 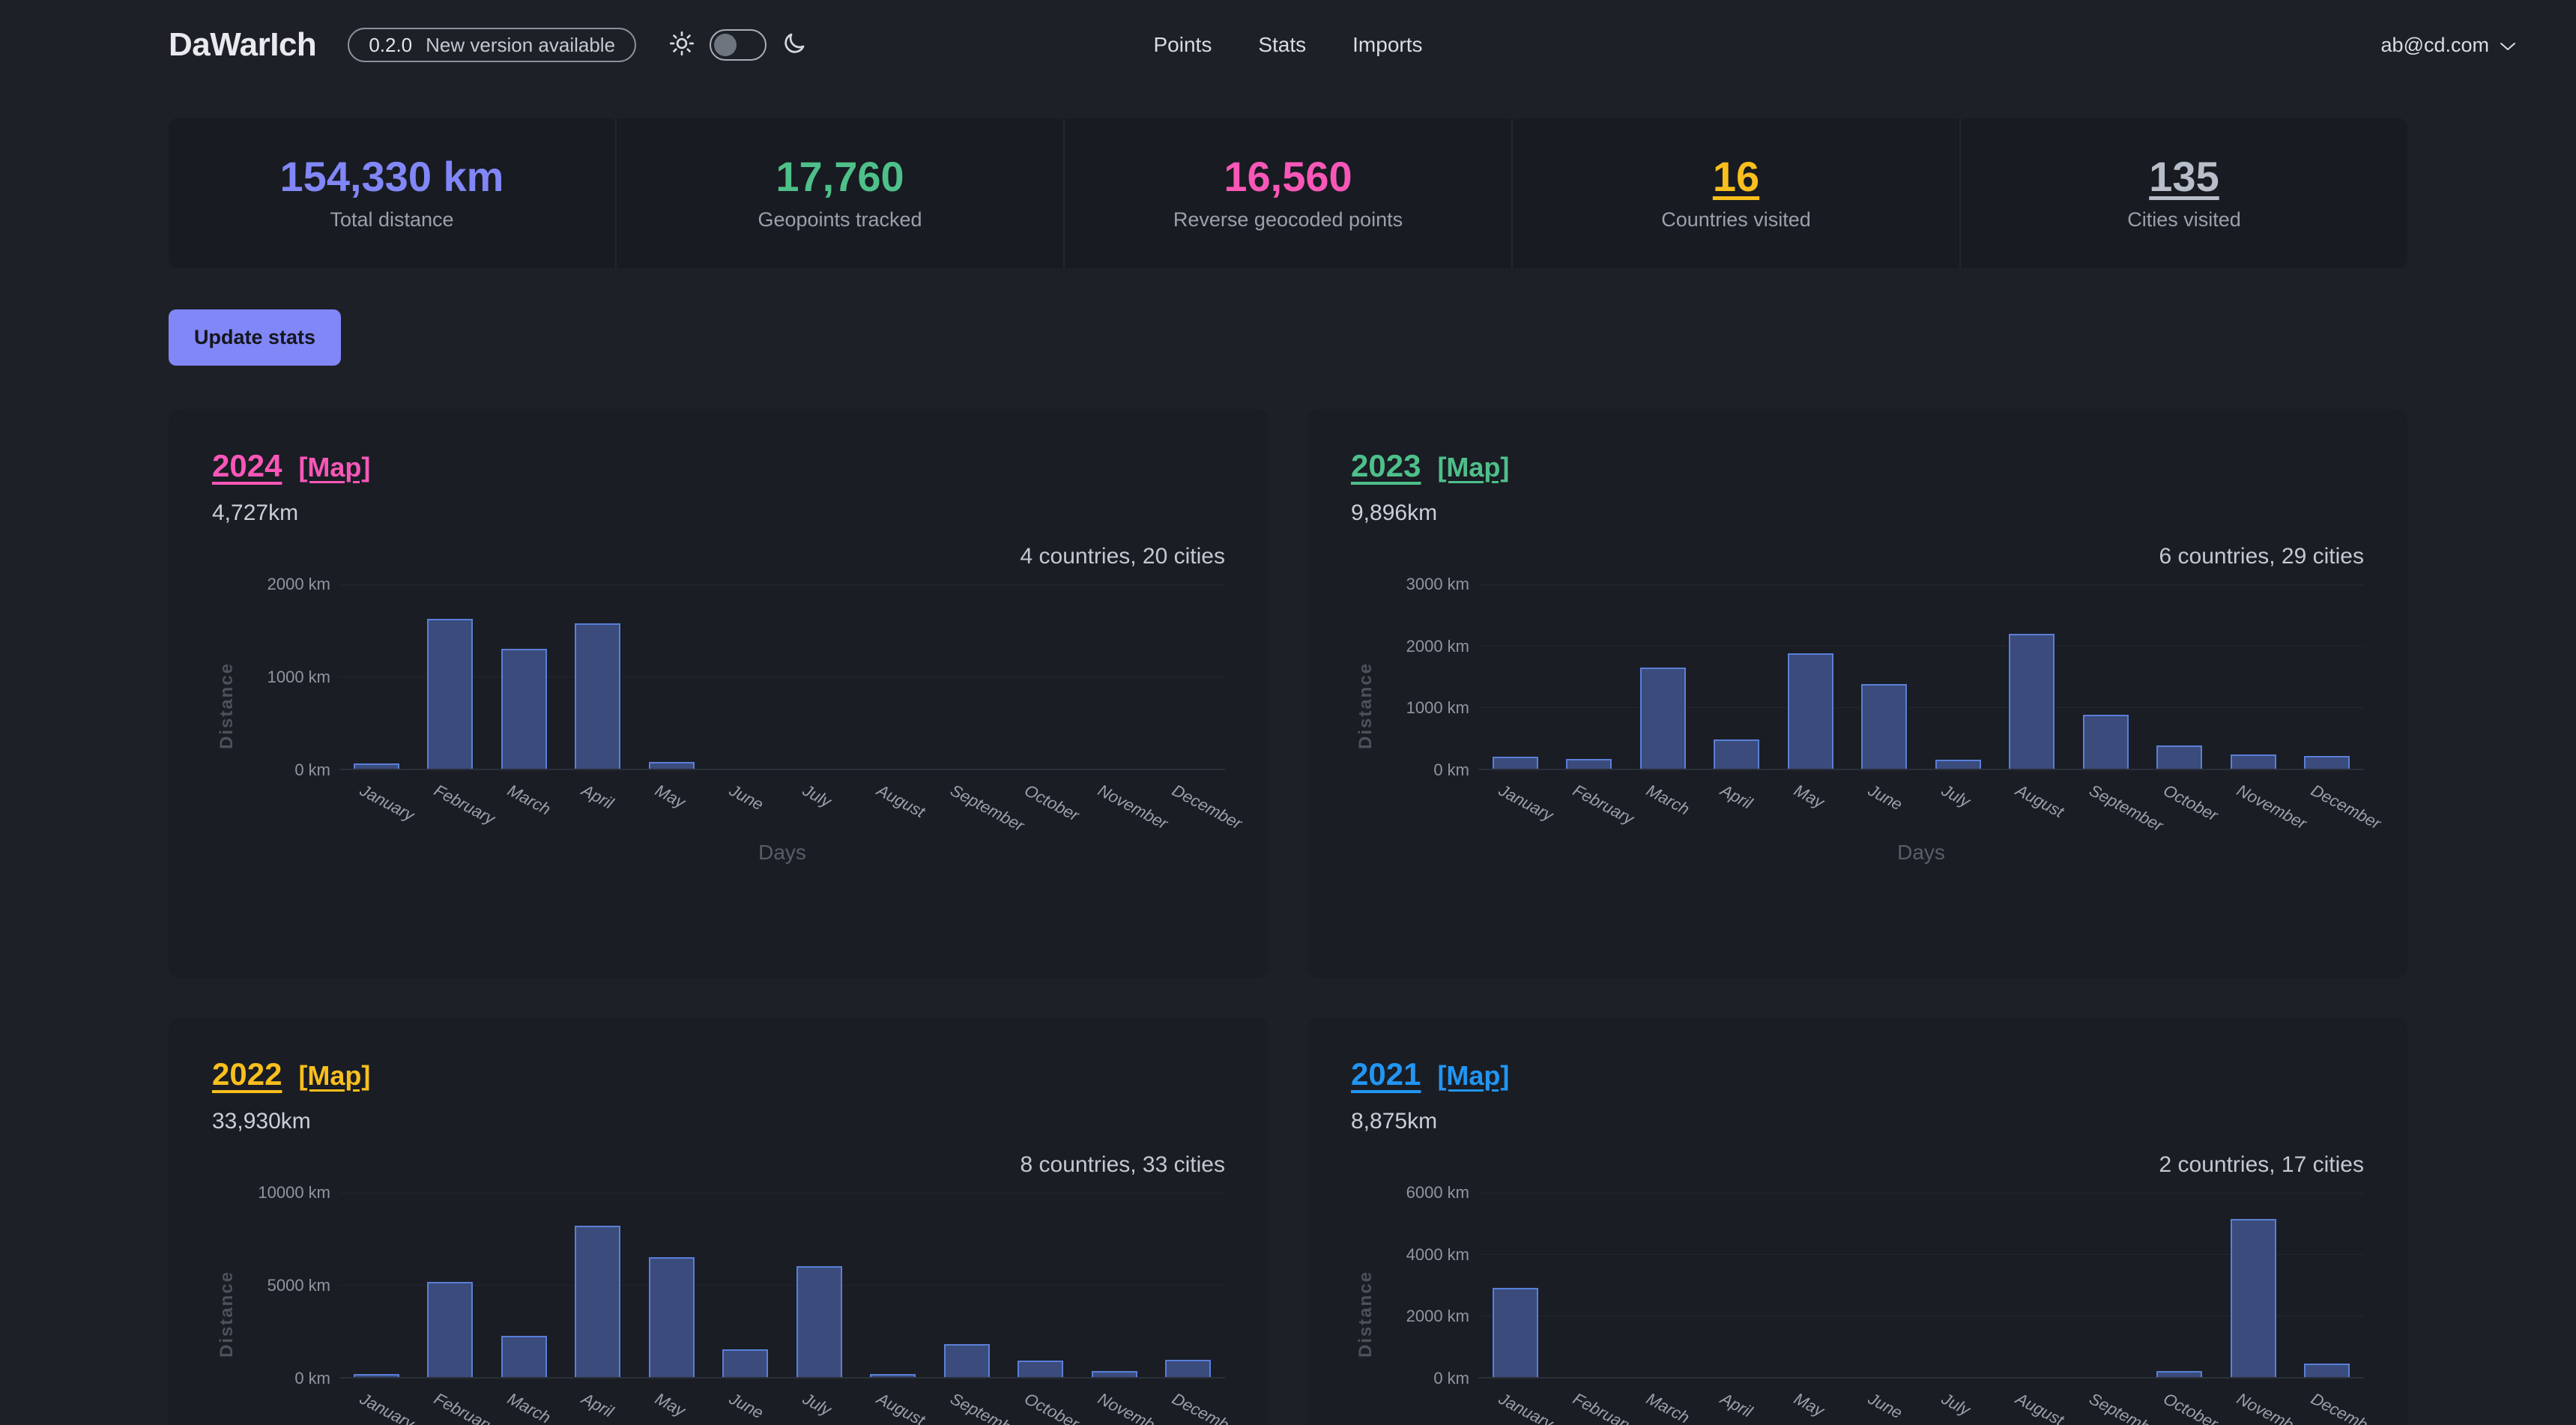 I want to click on x-tick-label: December, so click(x=1207, y=1407).